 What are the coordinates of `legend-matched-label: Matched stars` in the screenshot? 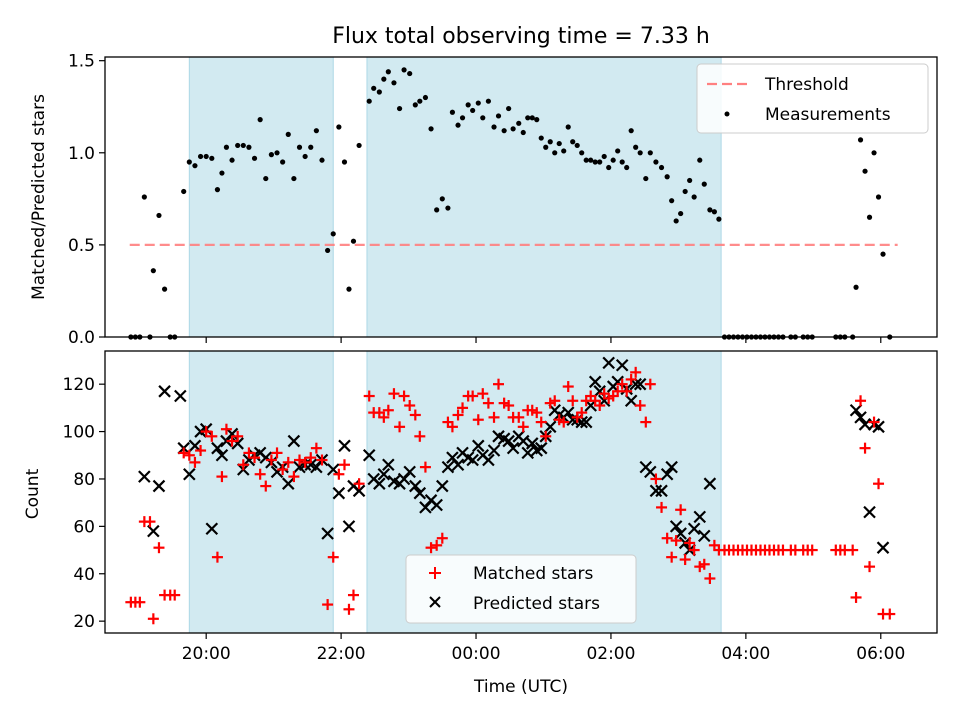 It's located at (533, 574).